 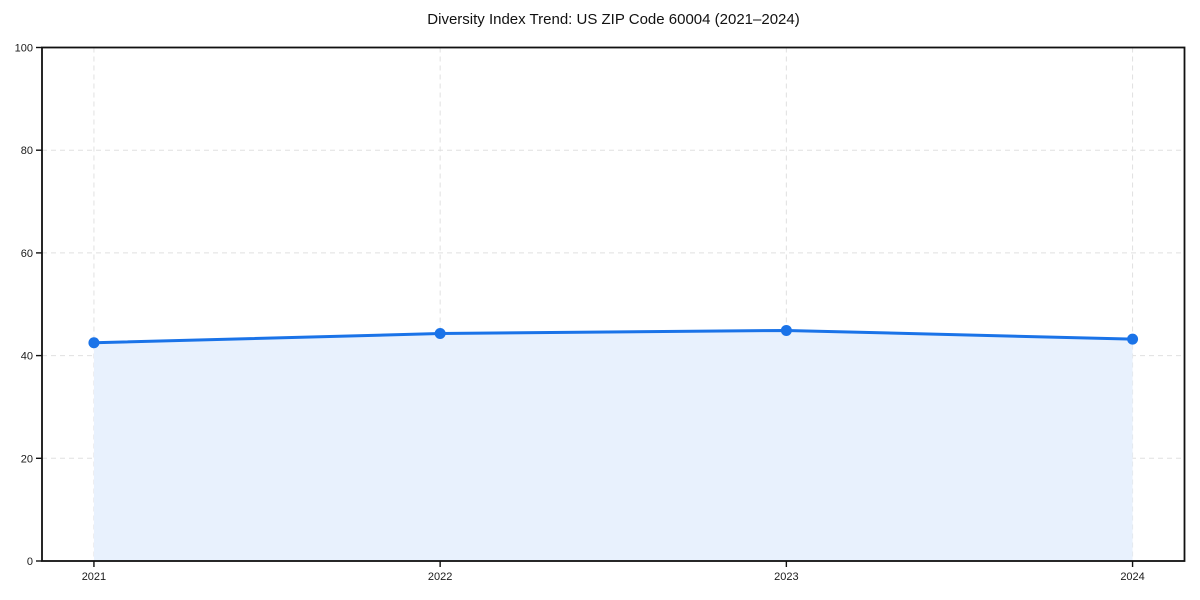 What do you see at coordinates (613, 336) in the screenshot?
I see `trend-line` at bounding box center [613, 336].